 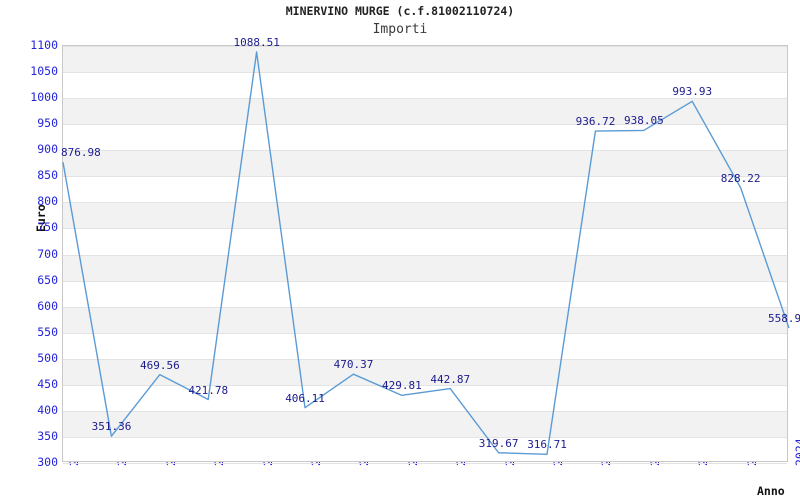 I want to click on chart-subtitle: Importi, so click(x=400, y=29).